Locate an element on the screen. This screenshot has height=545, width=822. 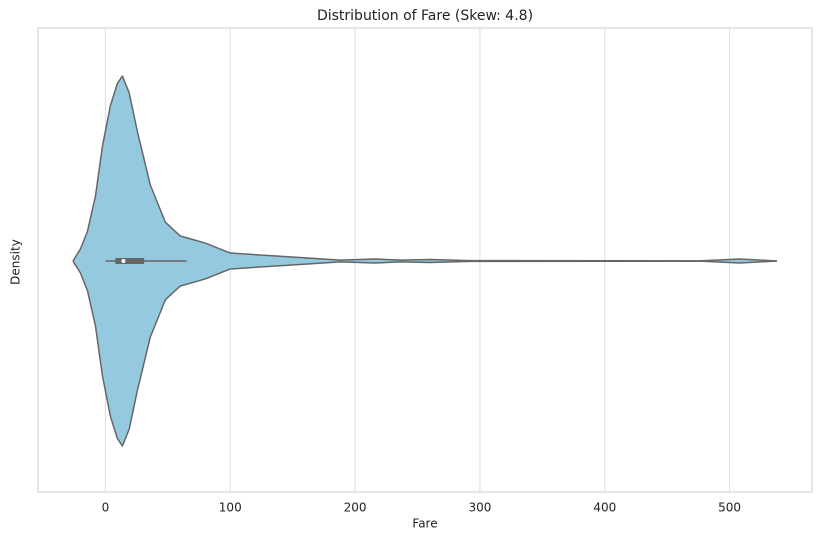
x-tick-label: 300 is located at coordinates (479, 508).